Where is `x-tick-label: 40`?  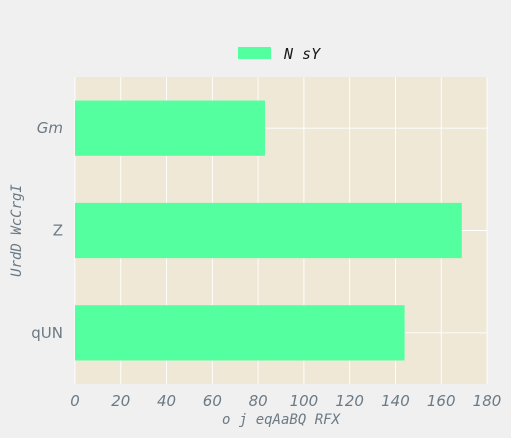 x-tick-label: 40 is located at coordinates (166, 401).